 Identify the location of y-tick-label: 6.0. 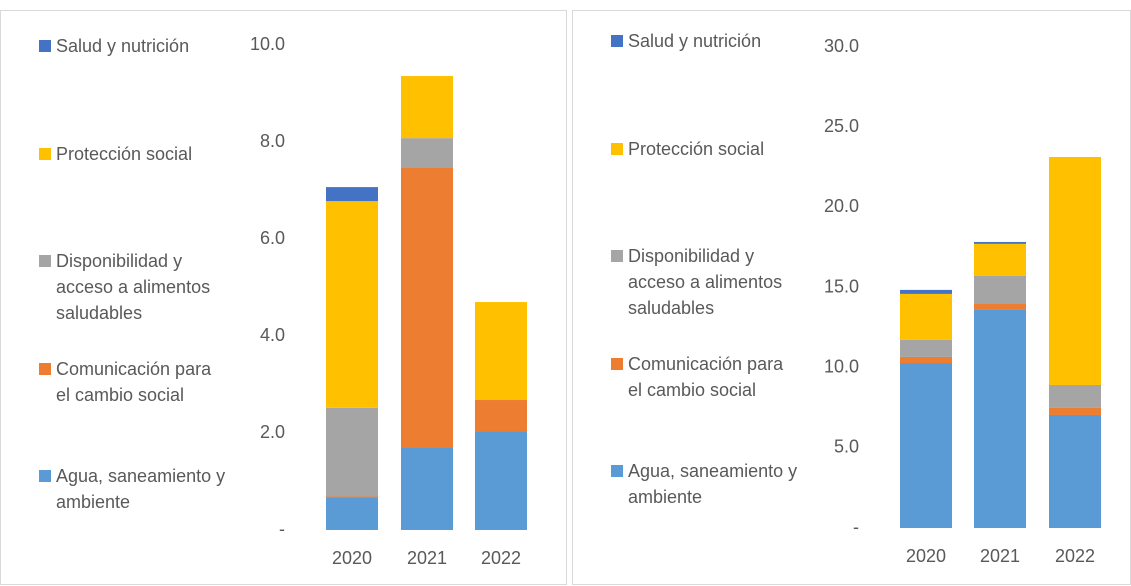
(272, 238).